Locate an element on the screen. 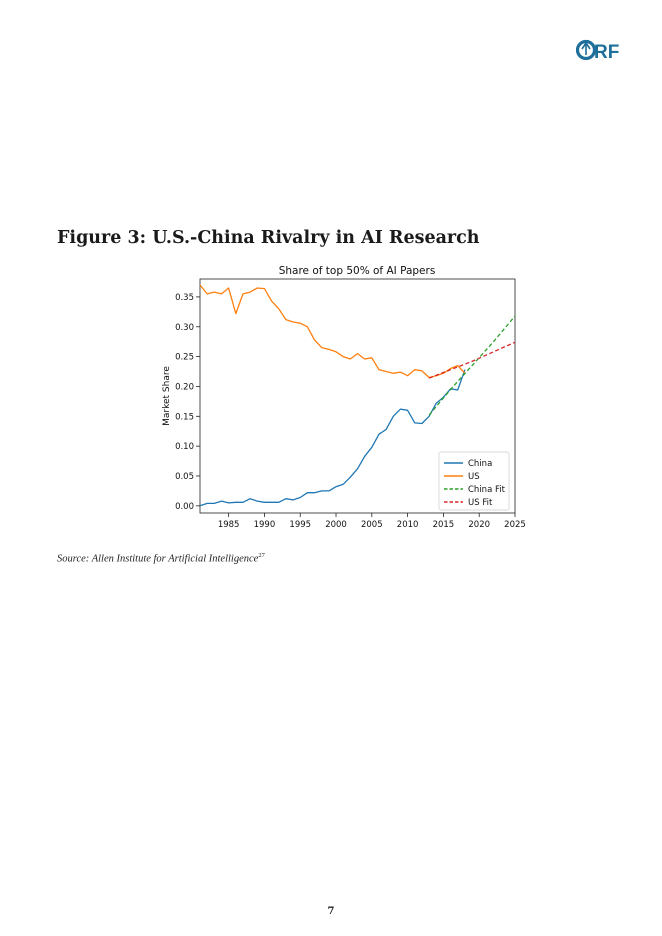 The height and width of the screenshot is (936, 662). x-tick-label: 2005 is located at coordinates (372, 525).